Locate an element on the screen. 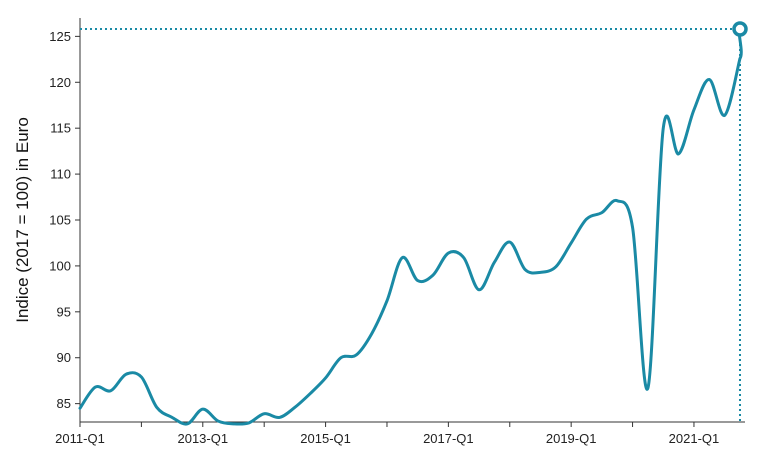 The height and width of the screenshot is (454, 757). y-tick-label: 90 is located at coordinates (64, 357).